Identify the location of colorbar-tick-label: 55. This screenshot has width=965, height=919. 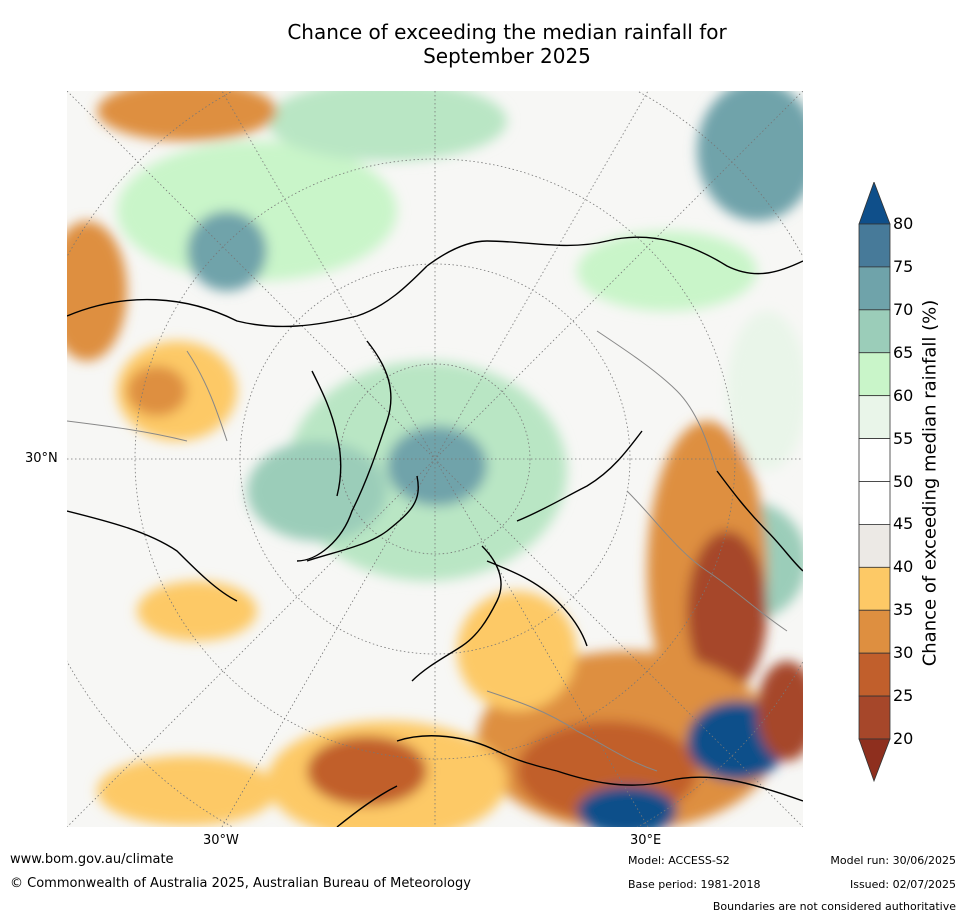
(903, 438).